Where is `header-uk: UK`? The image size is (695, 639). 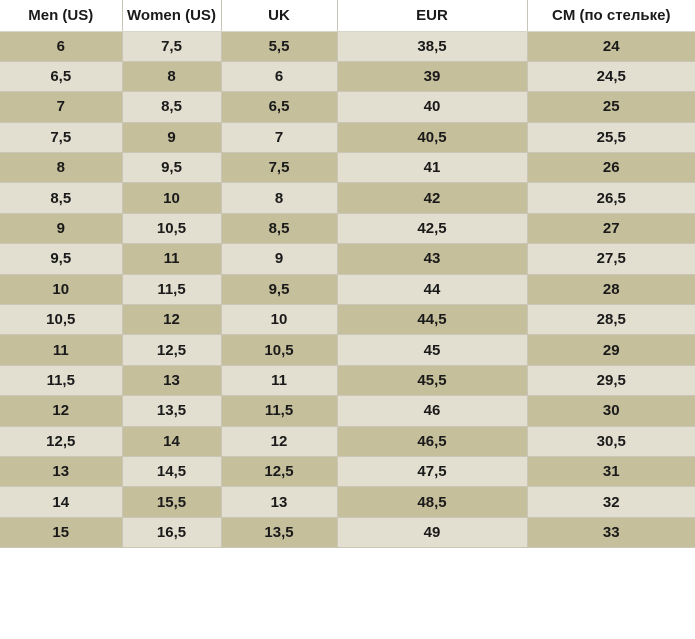
header-uk: UK is located at coordinates (279, 16).